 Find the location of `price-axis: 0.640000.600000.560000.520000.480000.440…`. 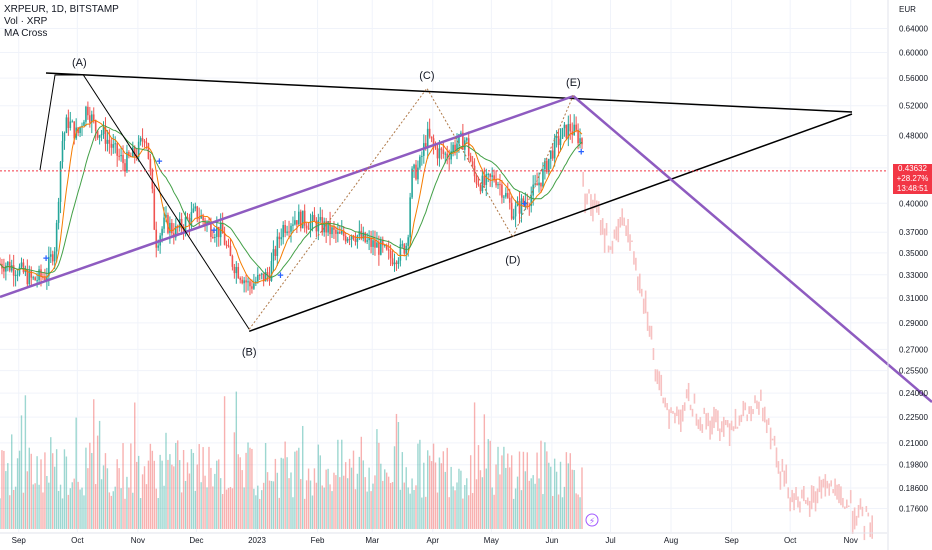

price-axis: 0.640000.600000.560000.520000.480000.440… is located at coordinates (907, 275).